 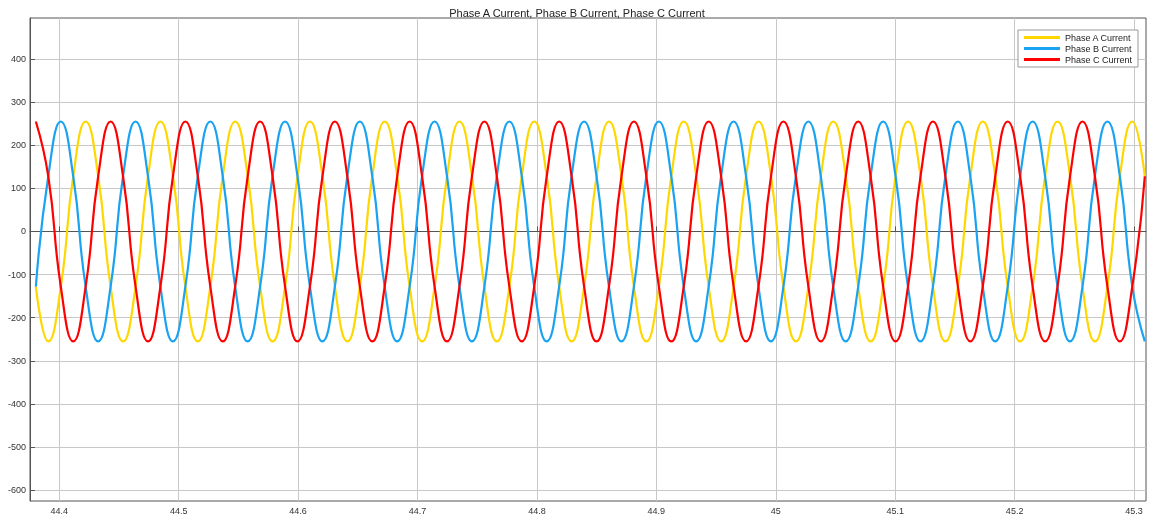 What do you see at coordinates (16, 360) in the screenshot?
I see `y-tick-label: -300` at bounding box center [16, 360].